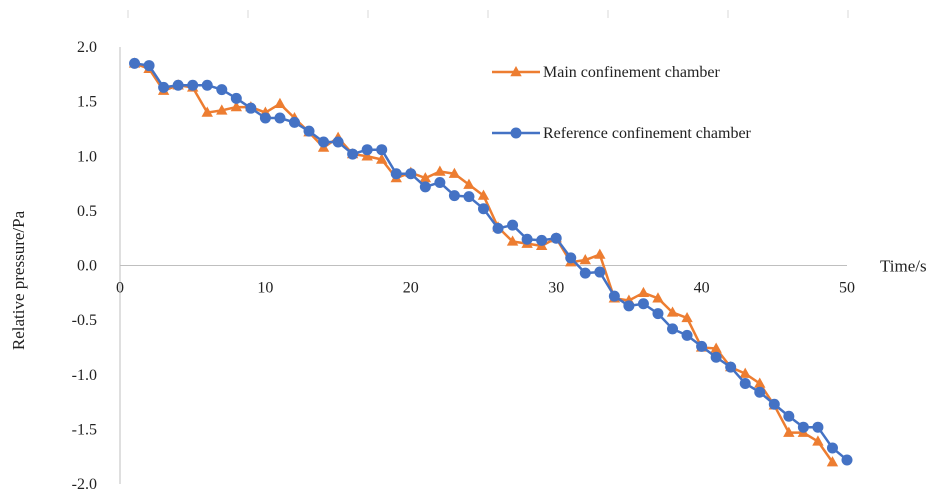 The image size is (937, 493). I want to click on x-tick-label: 0, so click(120, 288).